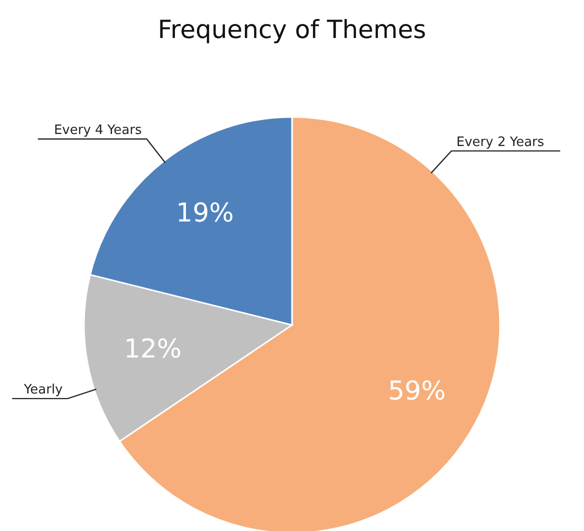 The height and width of the screenshot is (531, 584). I want to click on slice-label: Every 2 Years, so click(500, 142).